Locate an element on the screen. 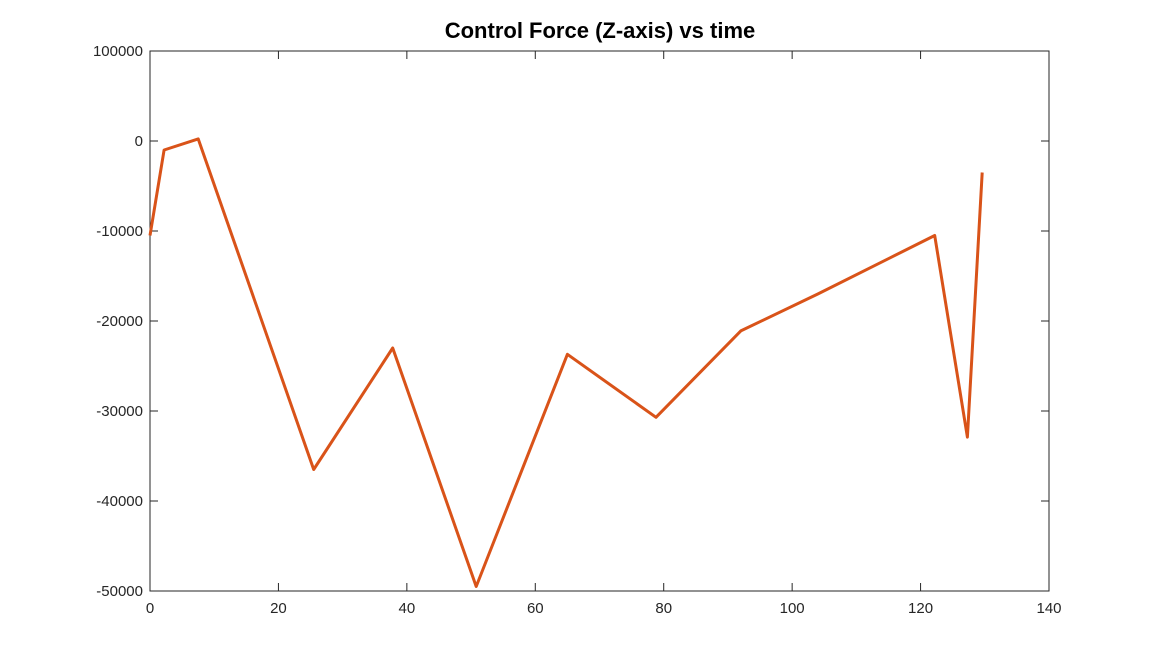  x-tick-label: 60 is located at coordinates (535, 608).